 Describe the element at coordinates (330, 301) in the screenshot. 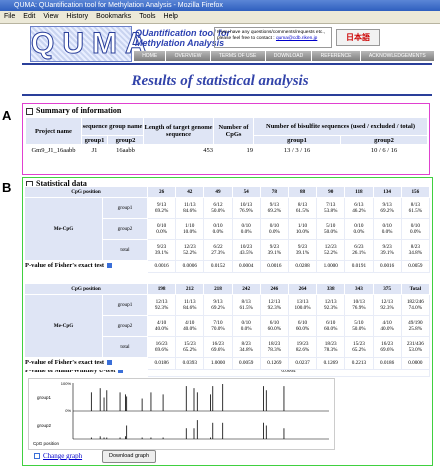

I see `count: 12/13` at that location.